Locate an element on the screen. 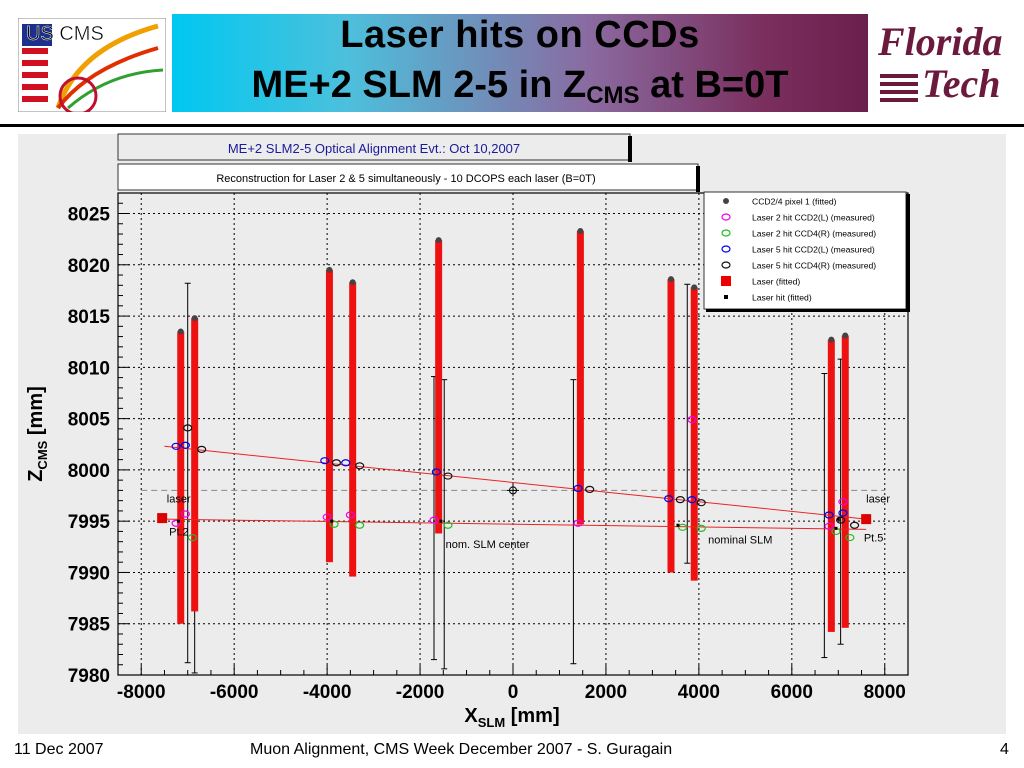 Image resolution: width=1024 pixels, height=768 pixels. uscms-logo: US CMS is located at coordinates (92, 65).